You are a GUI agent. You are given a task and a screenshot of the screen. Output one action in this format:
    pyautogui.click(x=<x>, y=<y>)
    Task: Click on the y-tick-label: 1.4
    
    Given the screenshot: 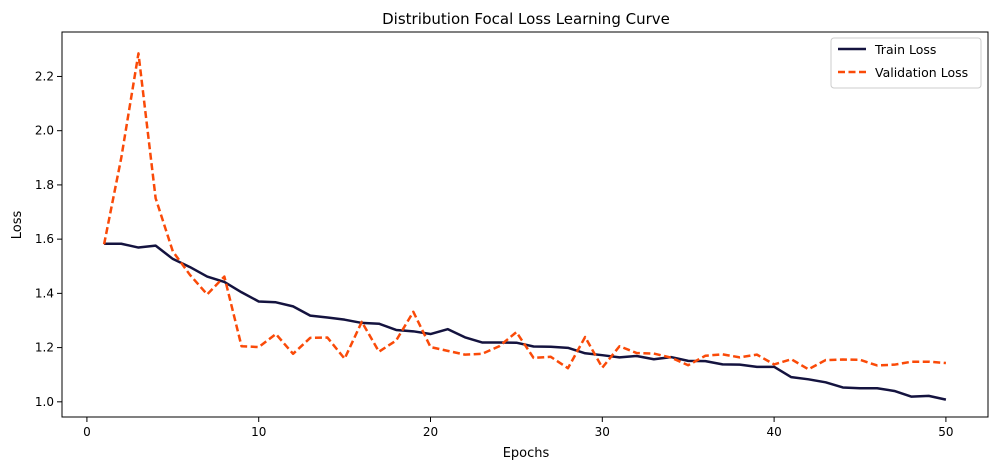 What is the action you would take?
    pyautogui.click(x=44, y=293)
    